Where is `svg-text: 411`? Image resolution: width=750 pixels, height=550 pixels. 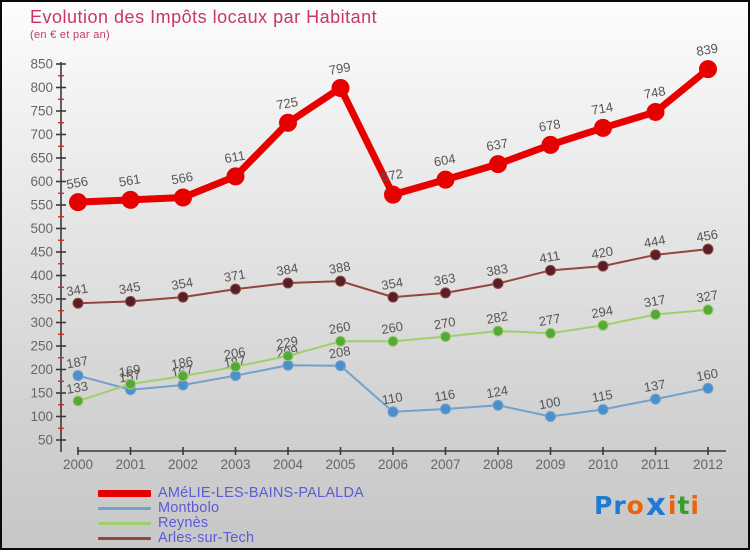 svg-text: 411 is located at coordinates (549, 257).